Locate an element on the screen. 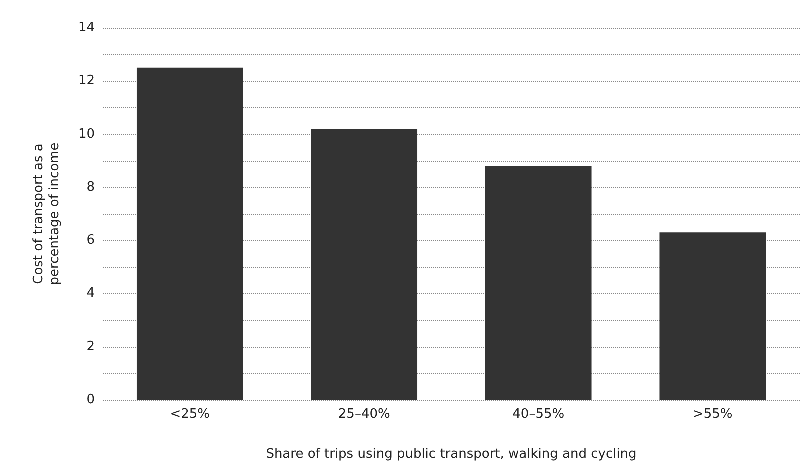  y-tick-label: 6 is located at coordinates (90, 240).